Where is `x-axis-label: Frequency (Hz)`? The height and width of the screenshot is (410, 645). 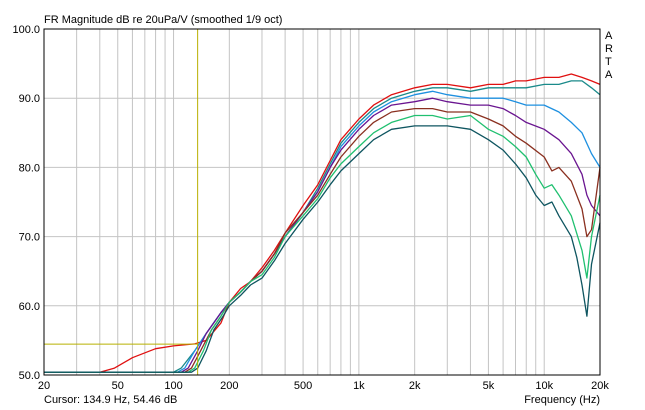
x-axis-label: Frequency (Hz) is located at coordinates (562, 400).